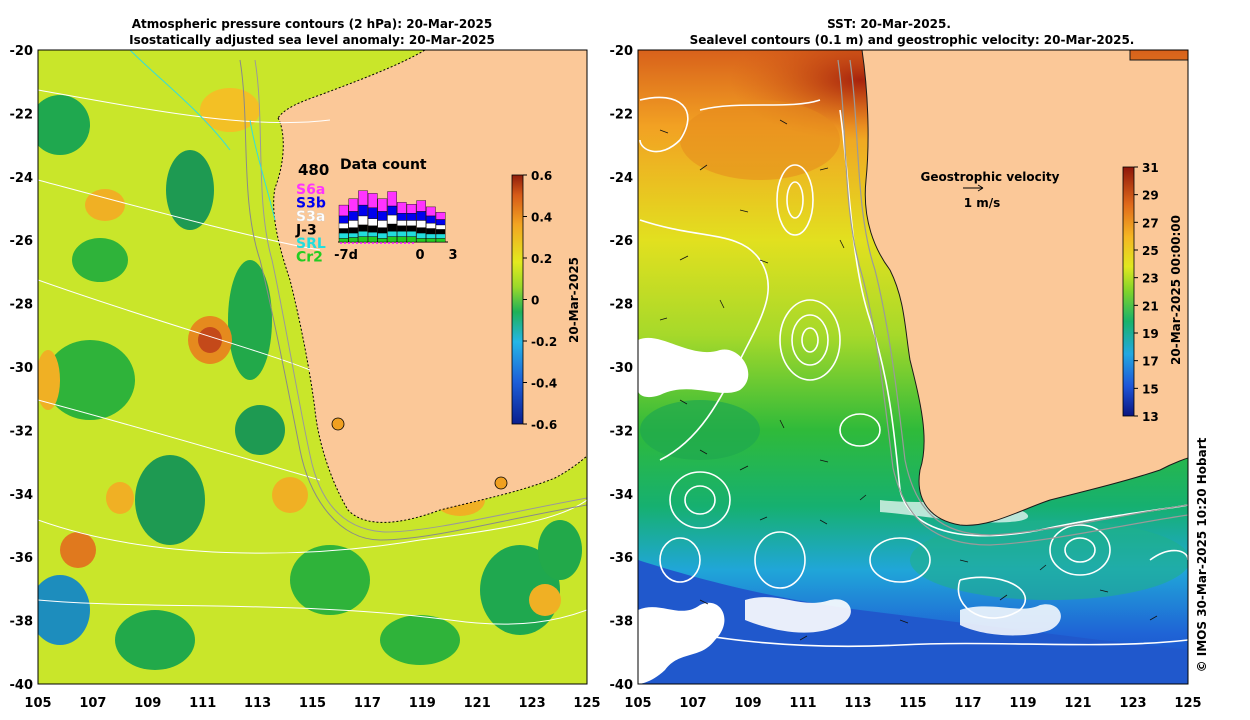 The width and height of the screenshot is (1250, 720). Describe the element at coordinates (517, 299) in the screenshot. I see `left-colorbar-ramp` at that location.